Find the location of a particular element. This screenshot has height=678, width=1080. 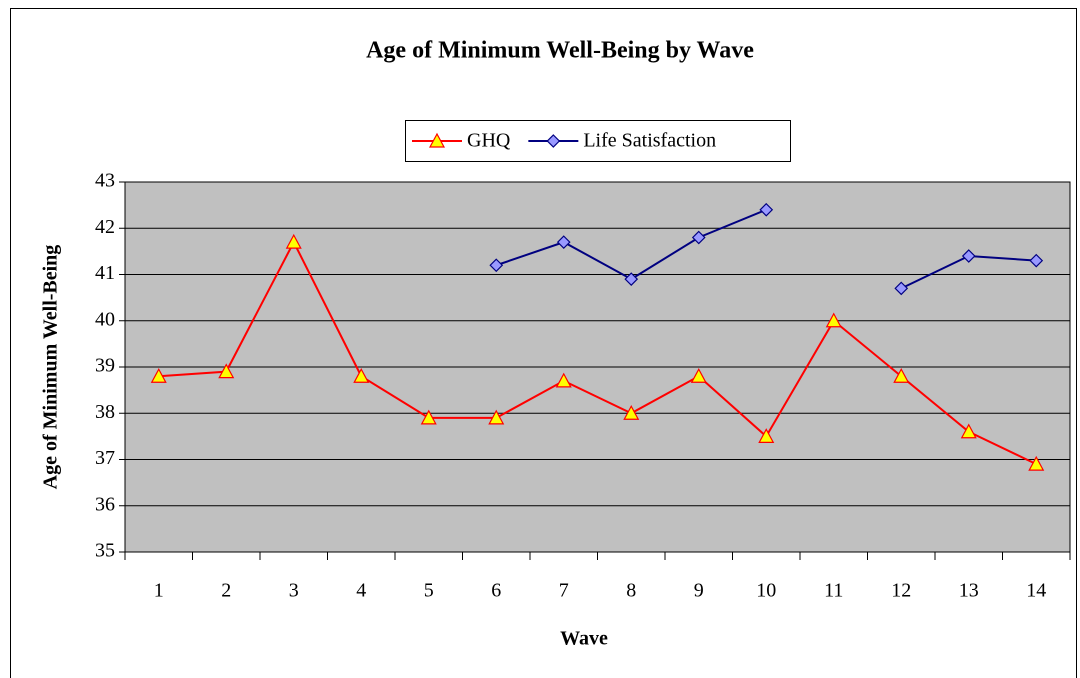

x-tick-label: 8 is located at coordinates (631, 591).